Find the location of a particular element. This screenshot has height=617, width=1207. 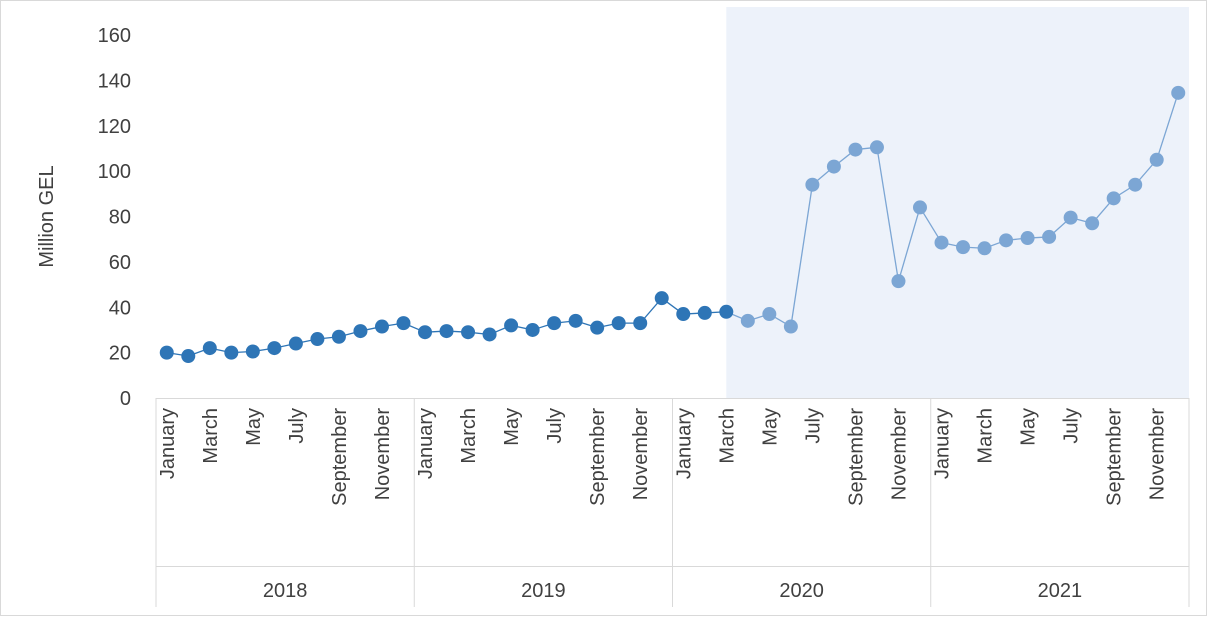

year-label: 2018 is located at coordinates (285, 591).